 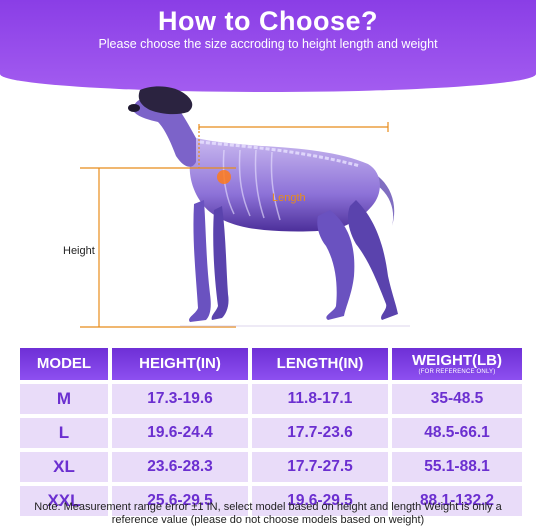 I want to click on table-row: M 17.3-19.6 11.8-17.1 35-48.5, so click(x=271, y=399).